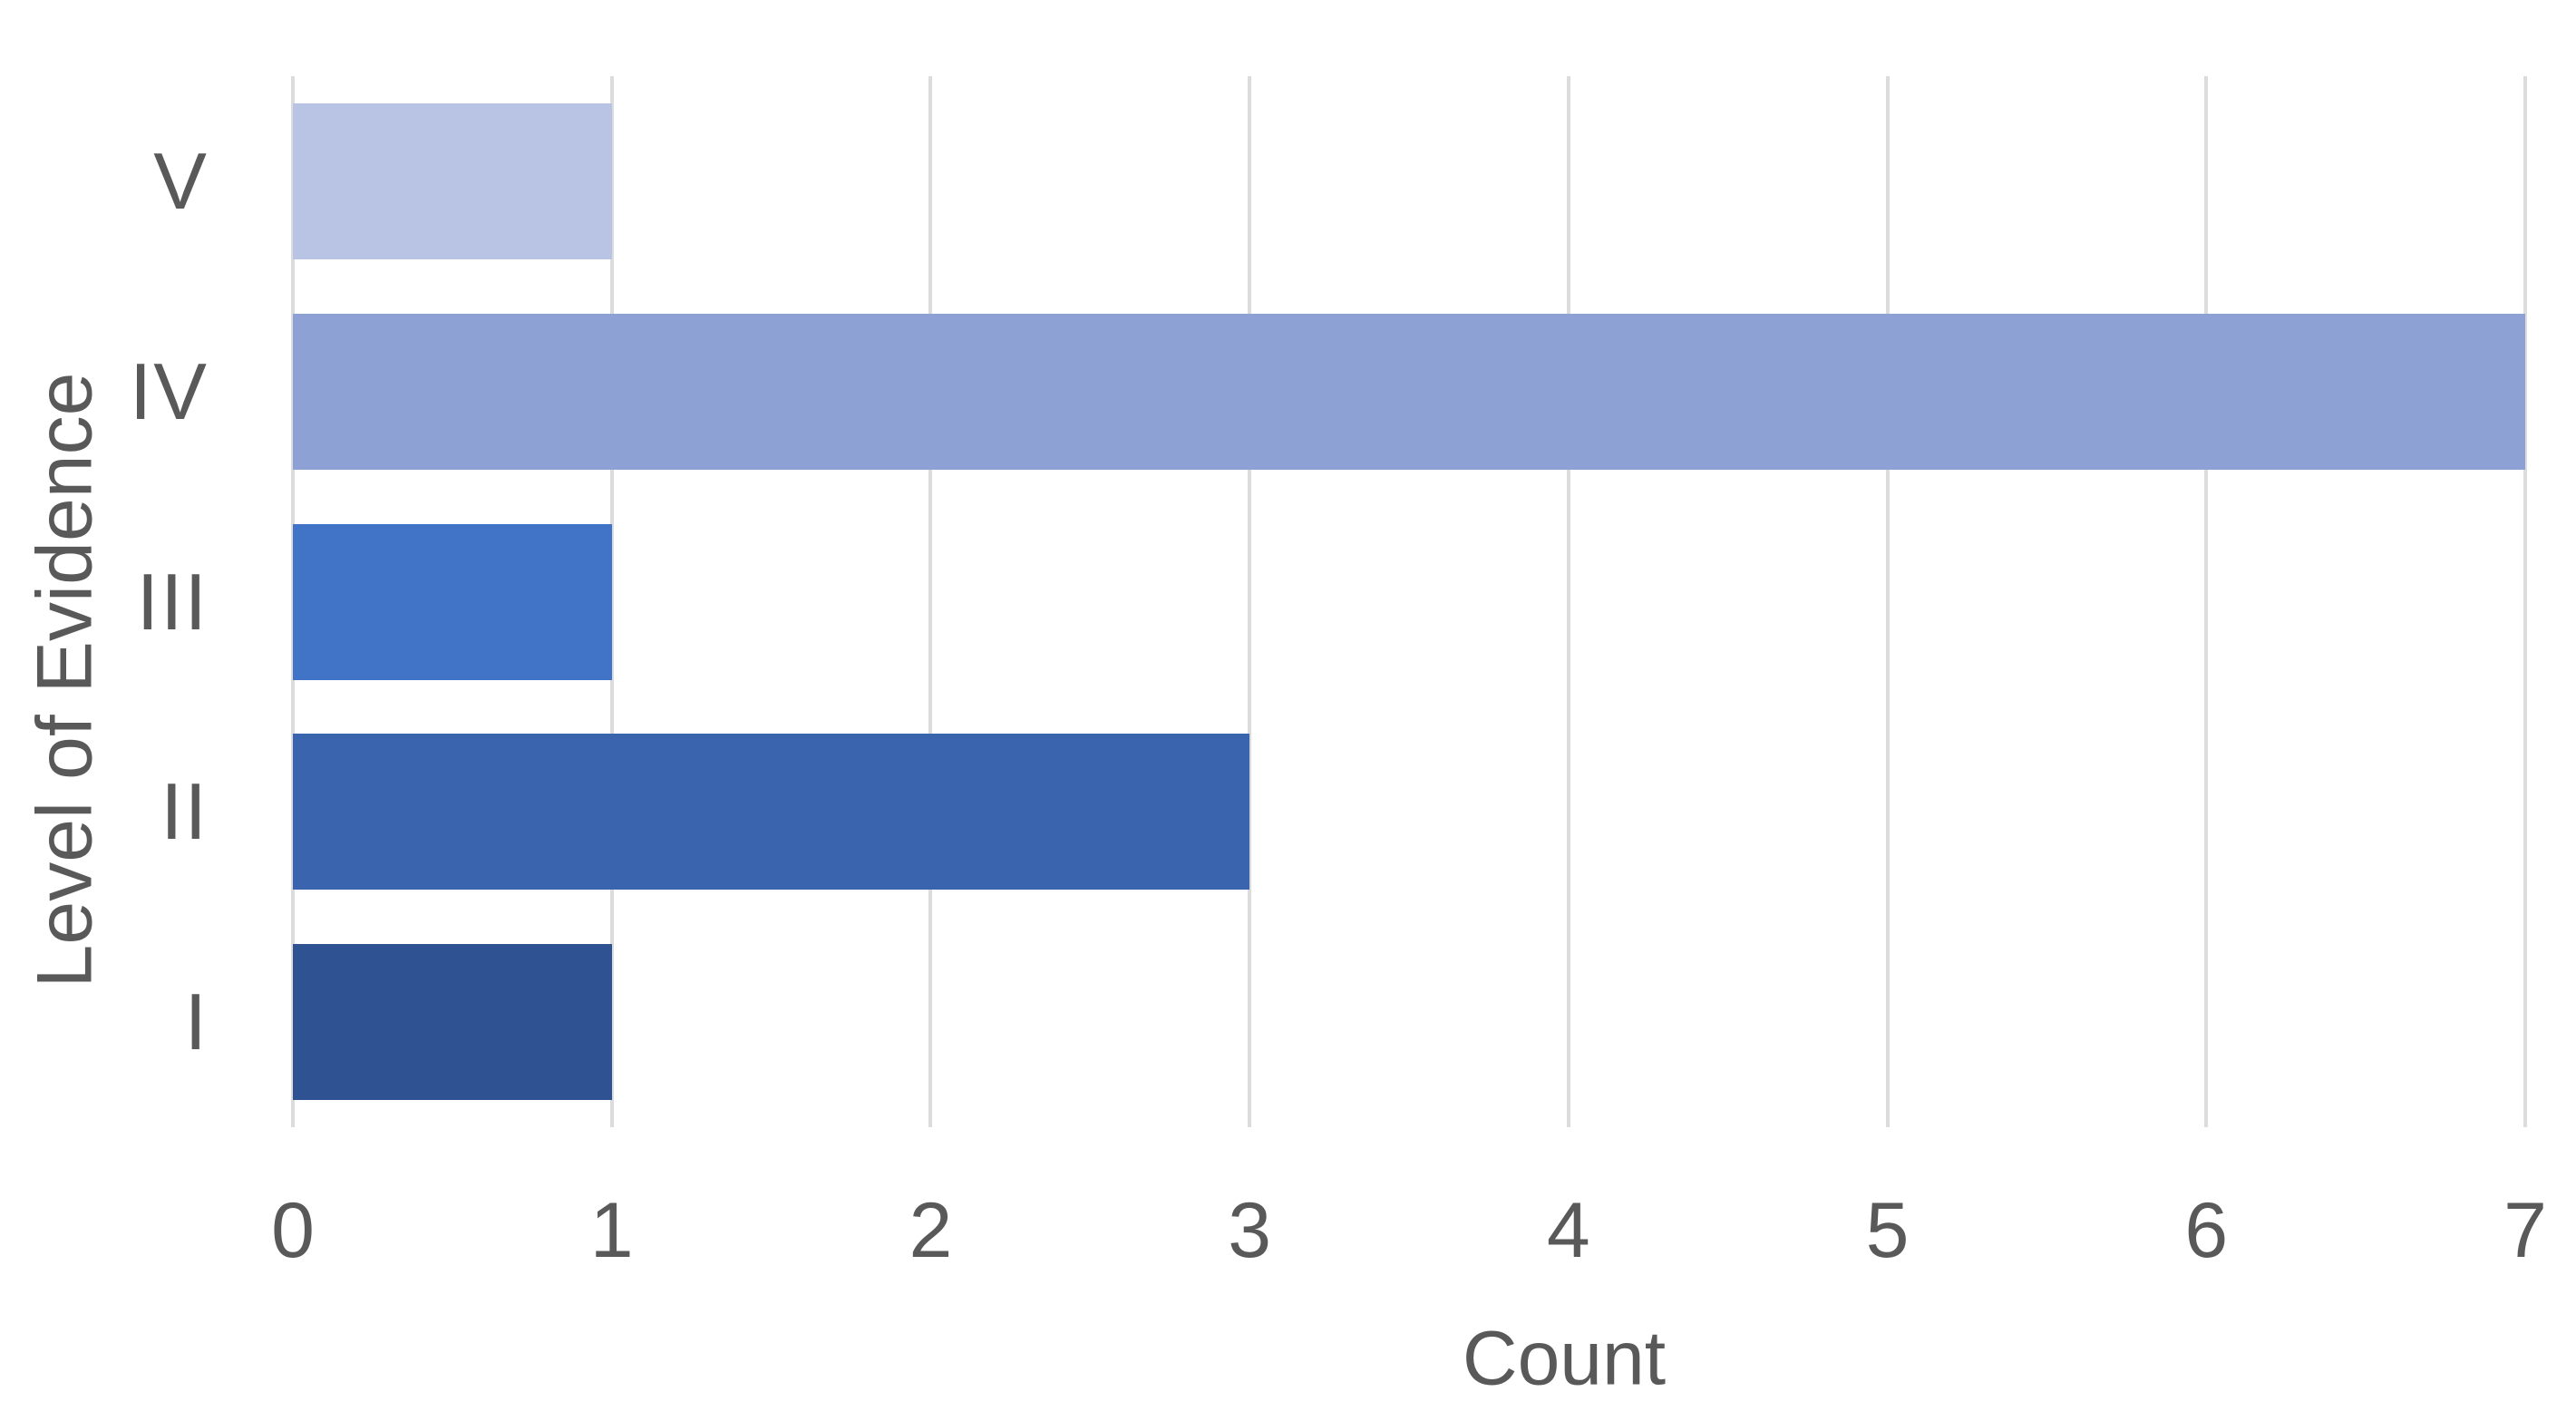 Image resolution: width=2576 pixels, height=1421 pixels. What do you see at coordinates (1568, 1230) in the screenshot?
I see `x-tick-label-4: 4` at bounding box center [1568, 1230].